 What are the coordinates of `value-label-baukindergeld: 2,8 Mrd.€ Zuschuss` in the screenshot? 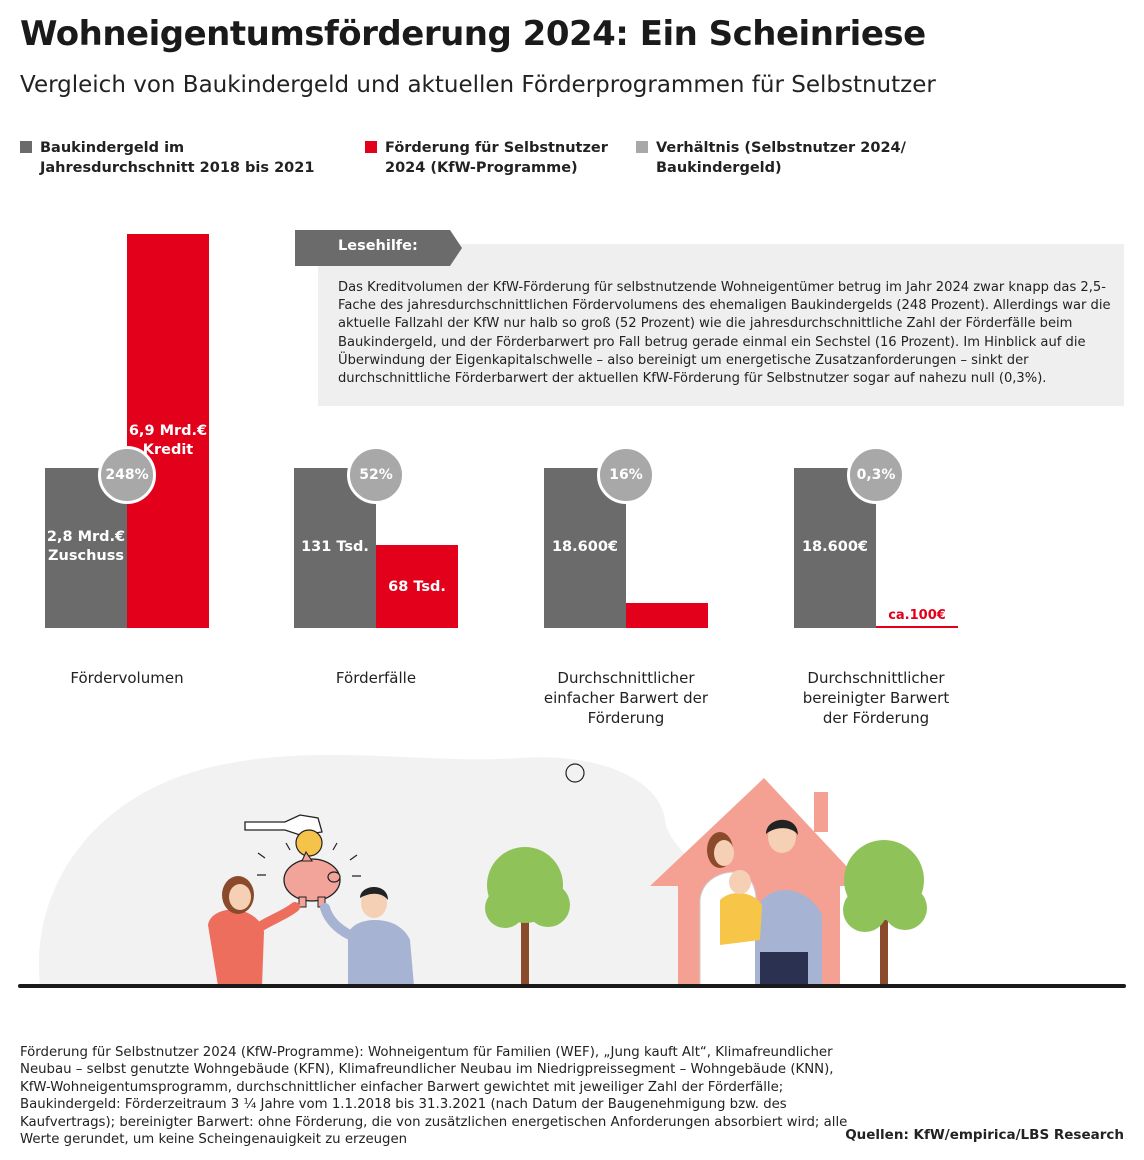 It's located at (86, 546).